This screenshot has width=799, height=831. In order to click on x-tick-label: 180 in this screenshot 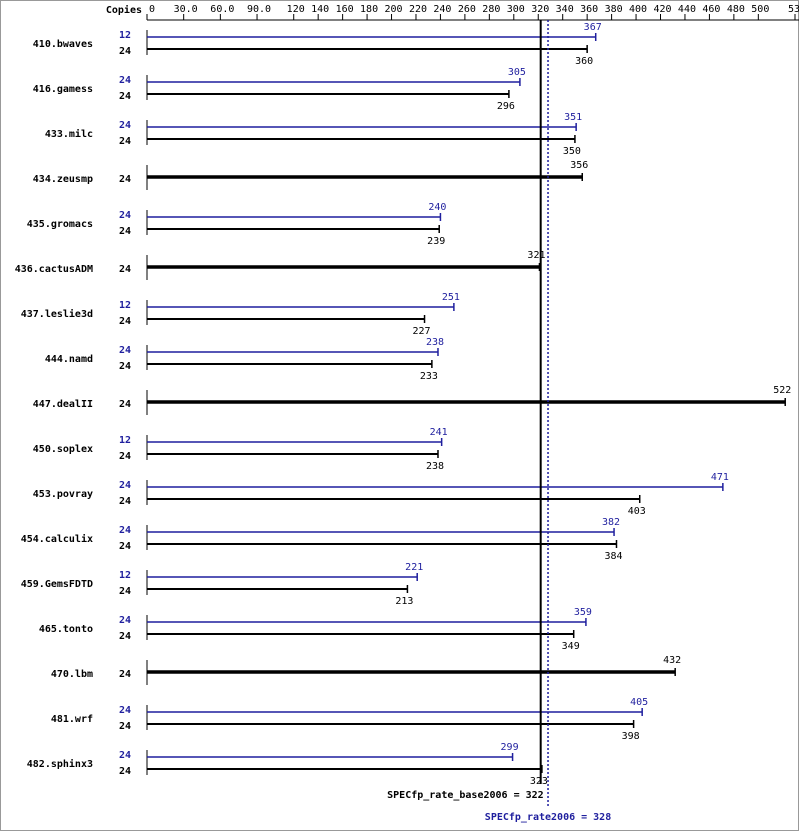, I will do `click(369, 9)`.